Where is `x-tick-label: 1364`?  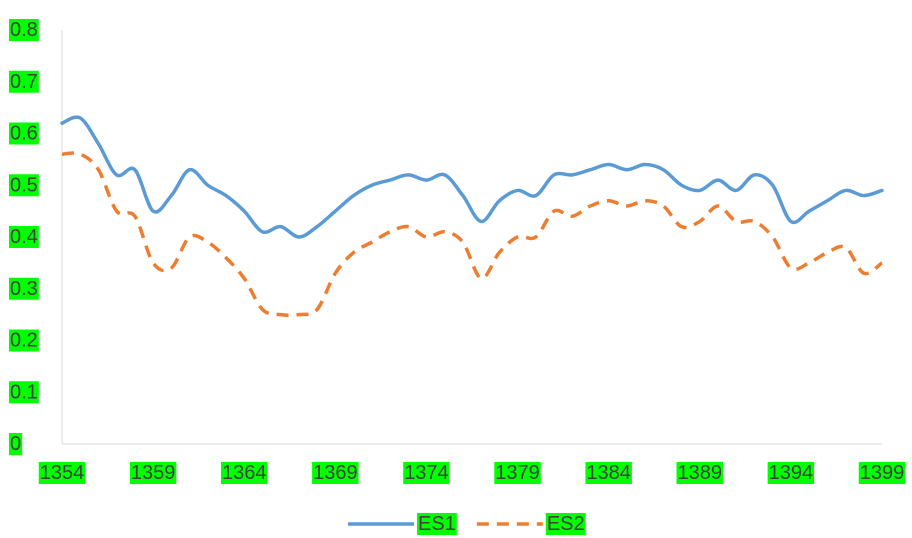 x-tick-label: 1364 is located at coordinates (244, 473).